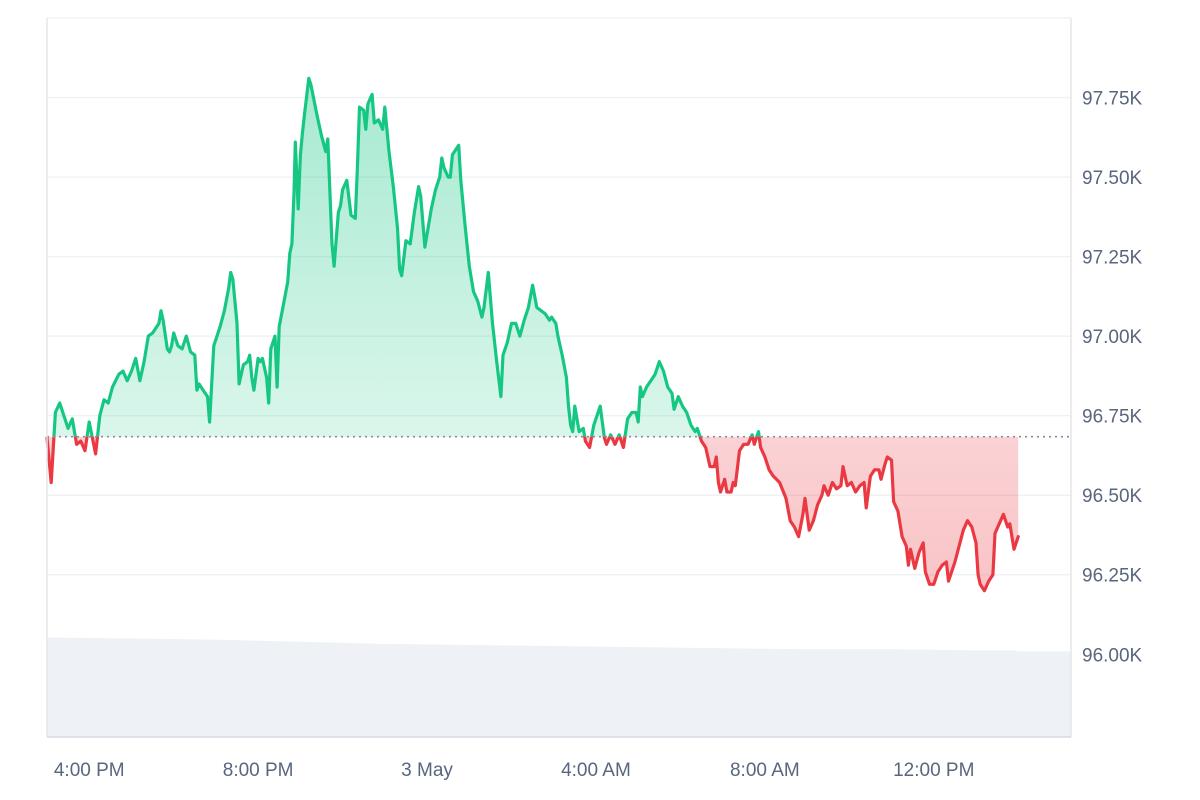 This screenshot has height=800, width=1200. I want to click on volume-area, so click(559, 687).